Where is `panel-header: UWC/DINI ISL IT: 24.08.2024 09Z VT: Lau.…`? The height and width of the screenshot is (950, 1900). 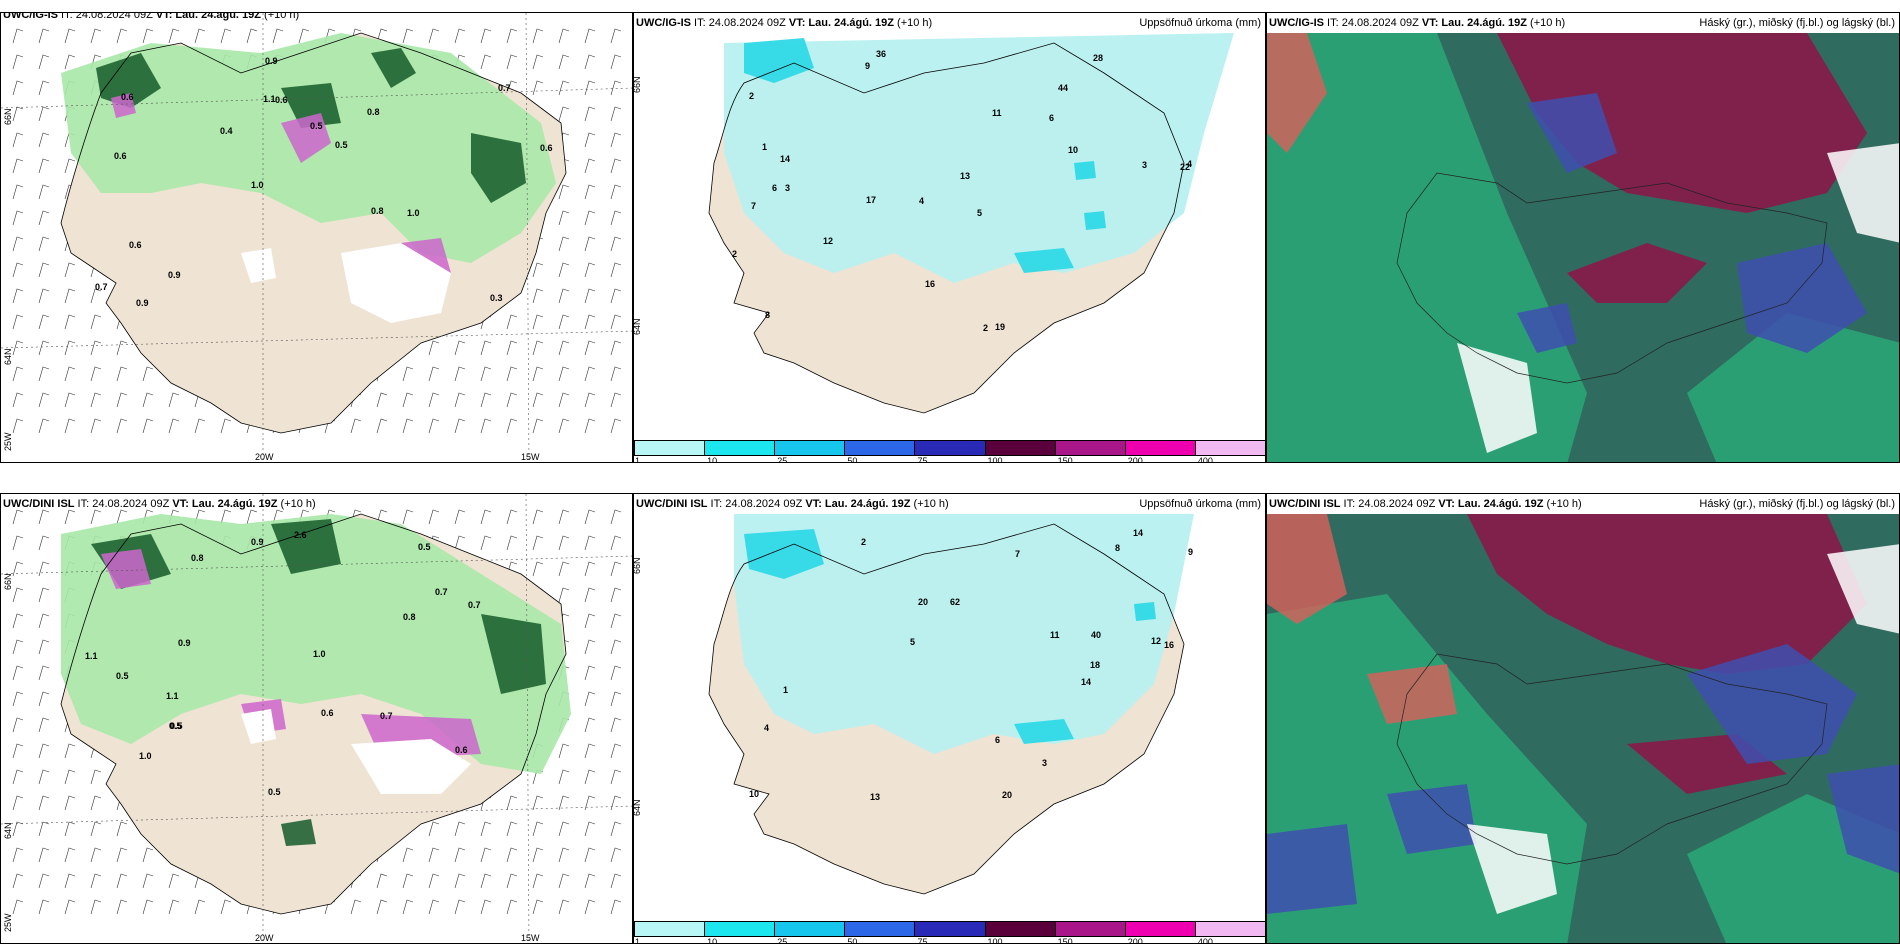
panel-header: UWC/DINI ISL IT: 24.08.2024 09Z VT: Lau.… is located at coordinates (159, 504).